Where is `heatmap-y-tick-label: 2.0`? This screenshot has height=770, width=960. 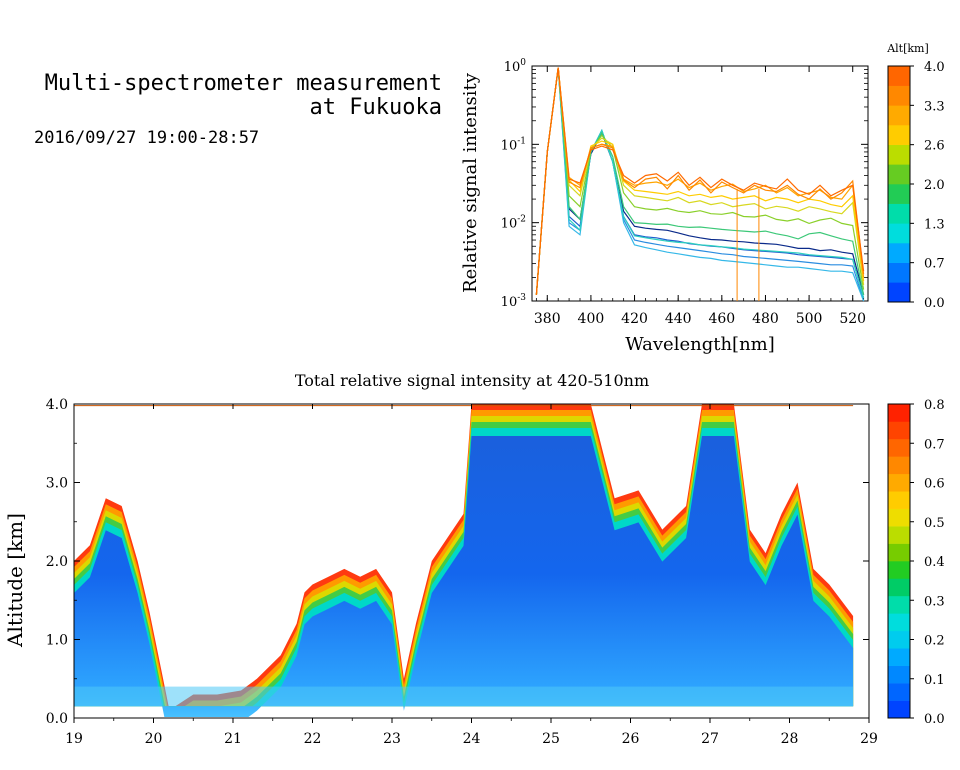 heatmap-y-tick-label: 2.0 is located at coordinates (57, 562).